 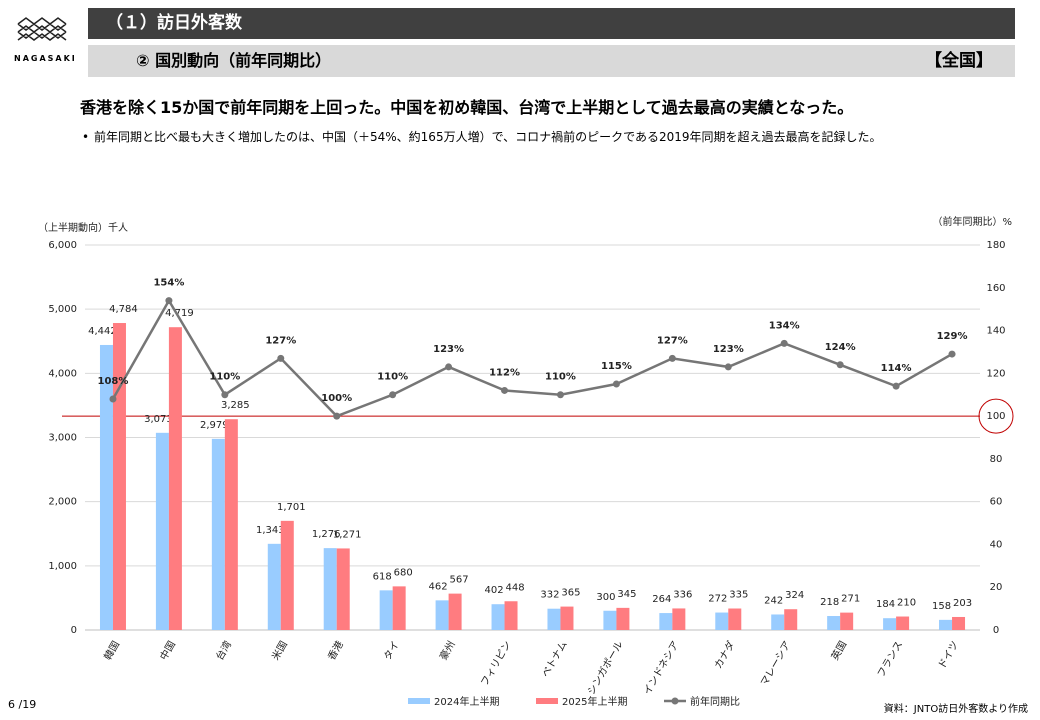 What do you see at coordinates (995, 288) in the screenshot?
I see `y2-tick-label: 160` at bounding box center [995, 288].